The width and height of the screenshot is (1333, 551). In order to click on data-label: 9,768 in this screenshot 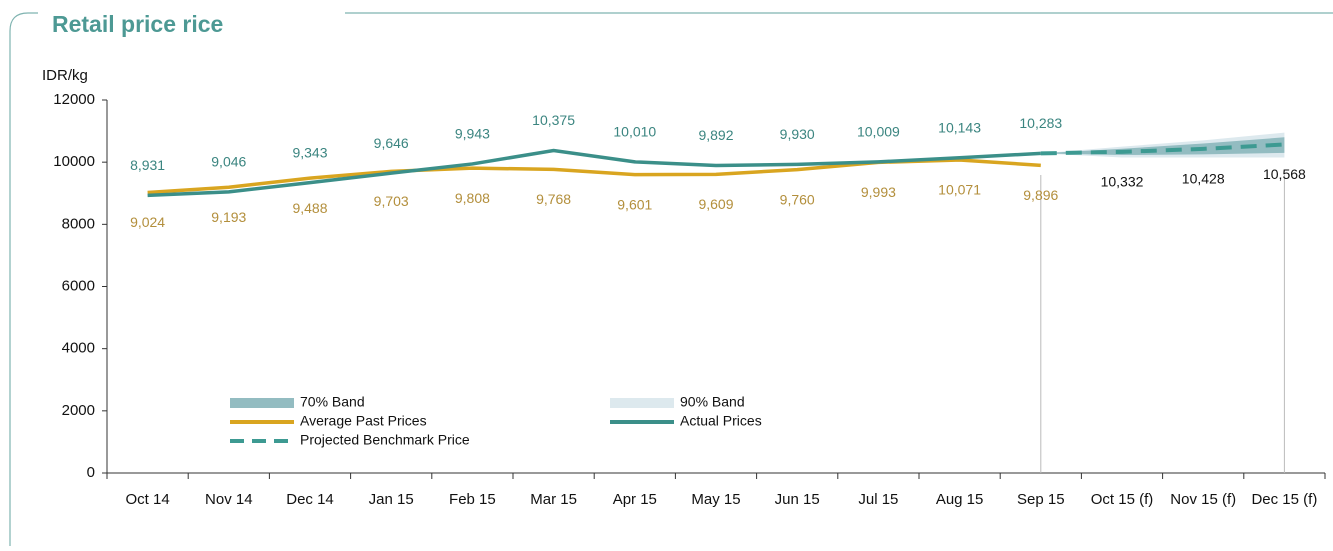, I will do `click(553, 199)`.